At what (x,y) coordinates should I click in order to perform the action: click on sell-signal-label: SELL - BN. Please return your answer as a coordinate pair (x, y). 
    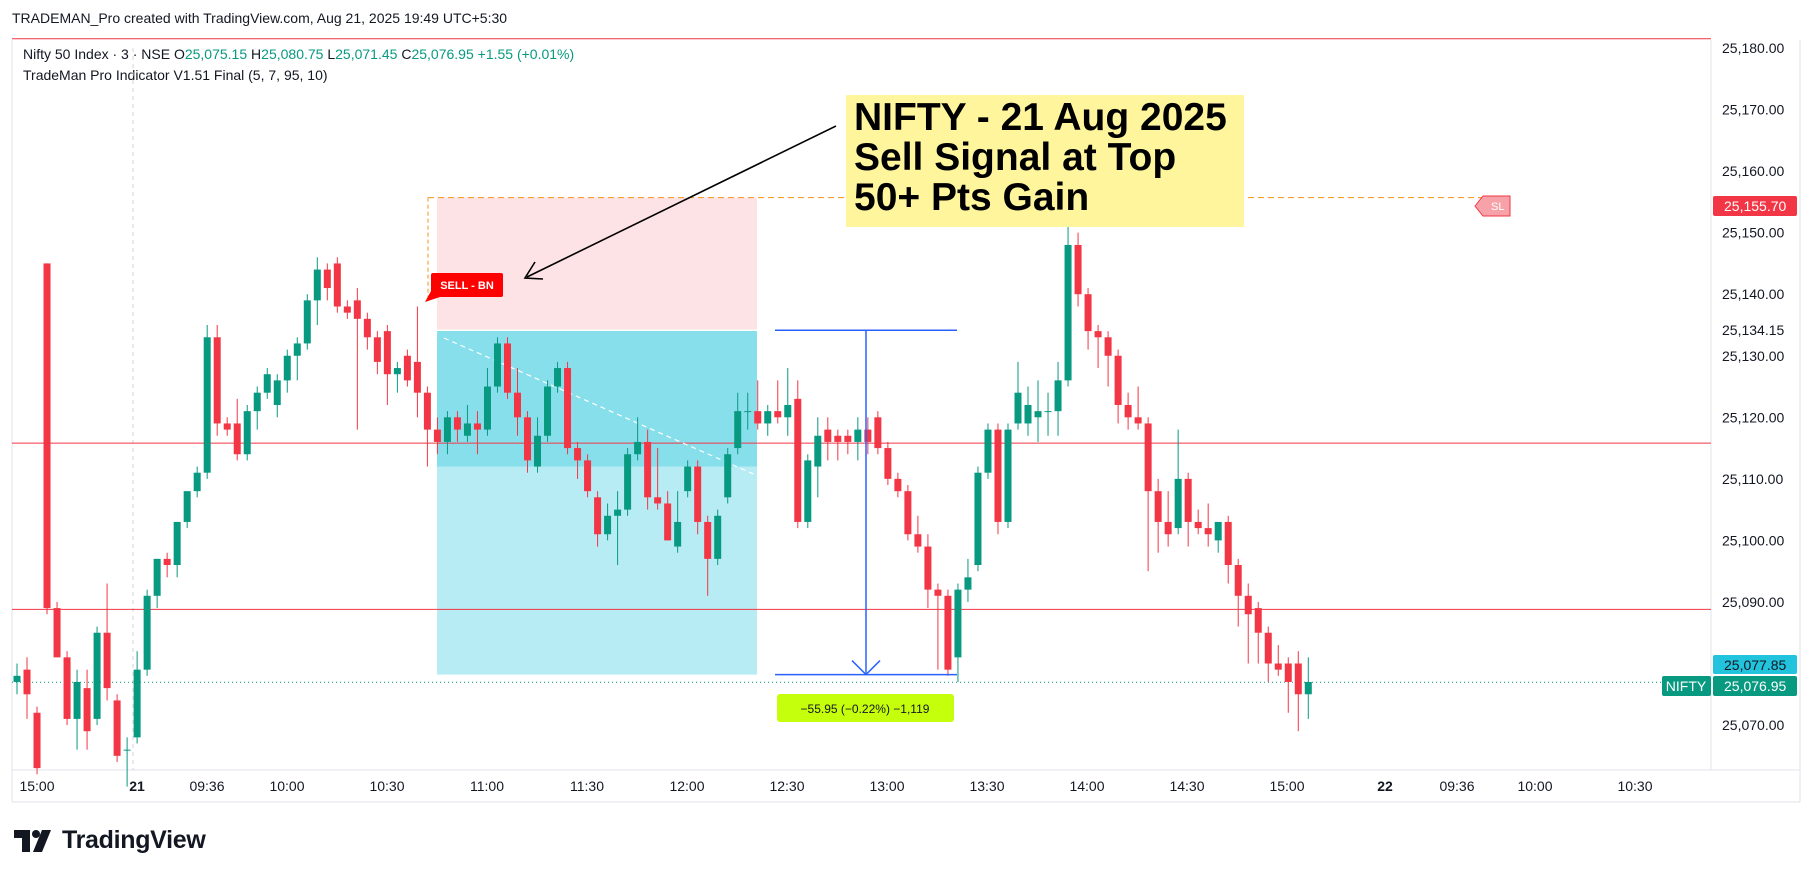
    Looking at the image, I should click on (464, 287).